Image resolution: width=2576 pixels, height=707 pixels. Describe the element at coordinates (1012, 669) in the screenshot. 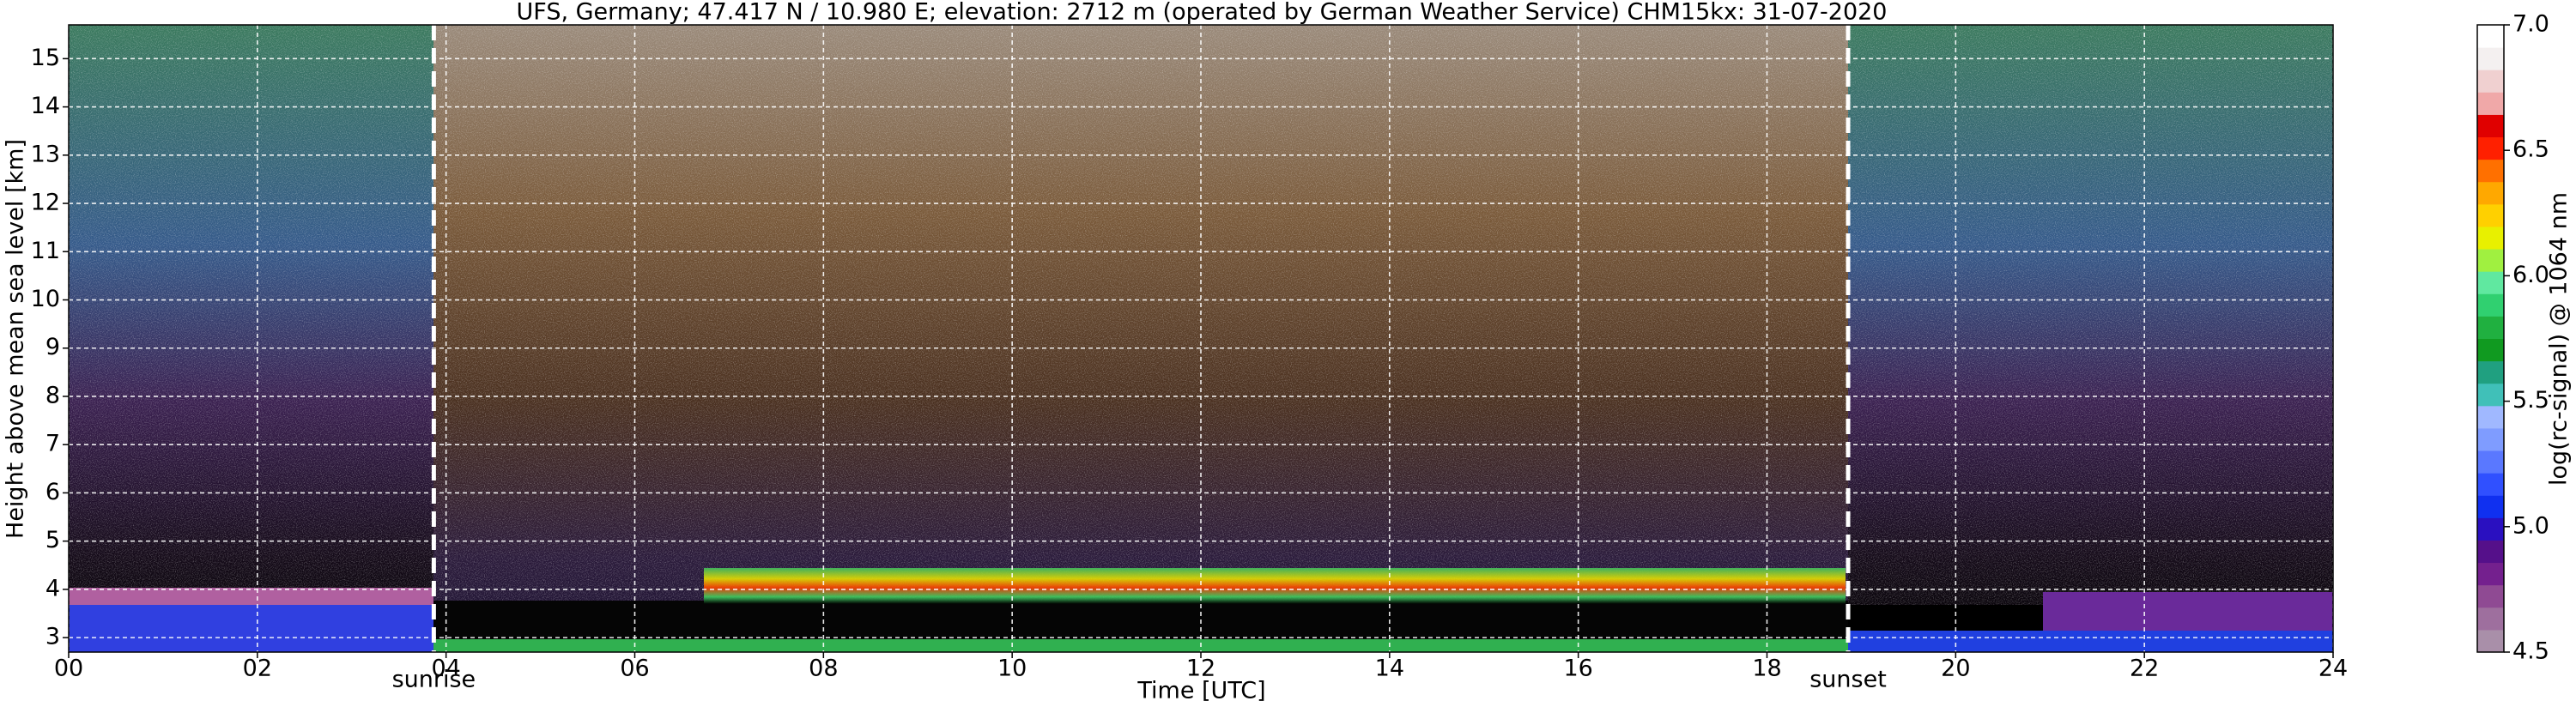

I see `x-tick-label: 10` at that location.